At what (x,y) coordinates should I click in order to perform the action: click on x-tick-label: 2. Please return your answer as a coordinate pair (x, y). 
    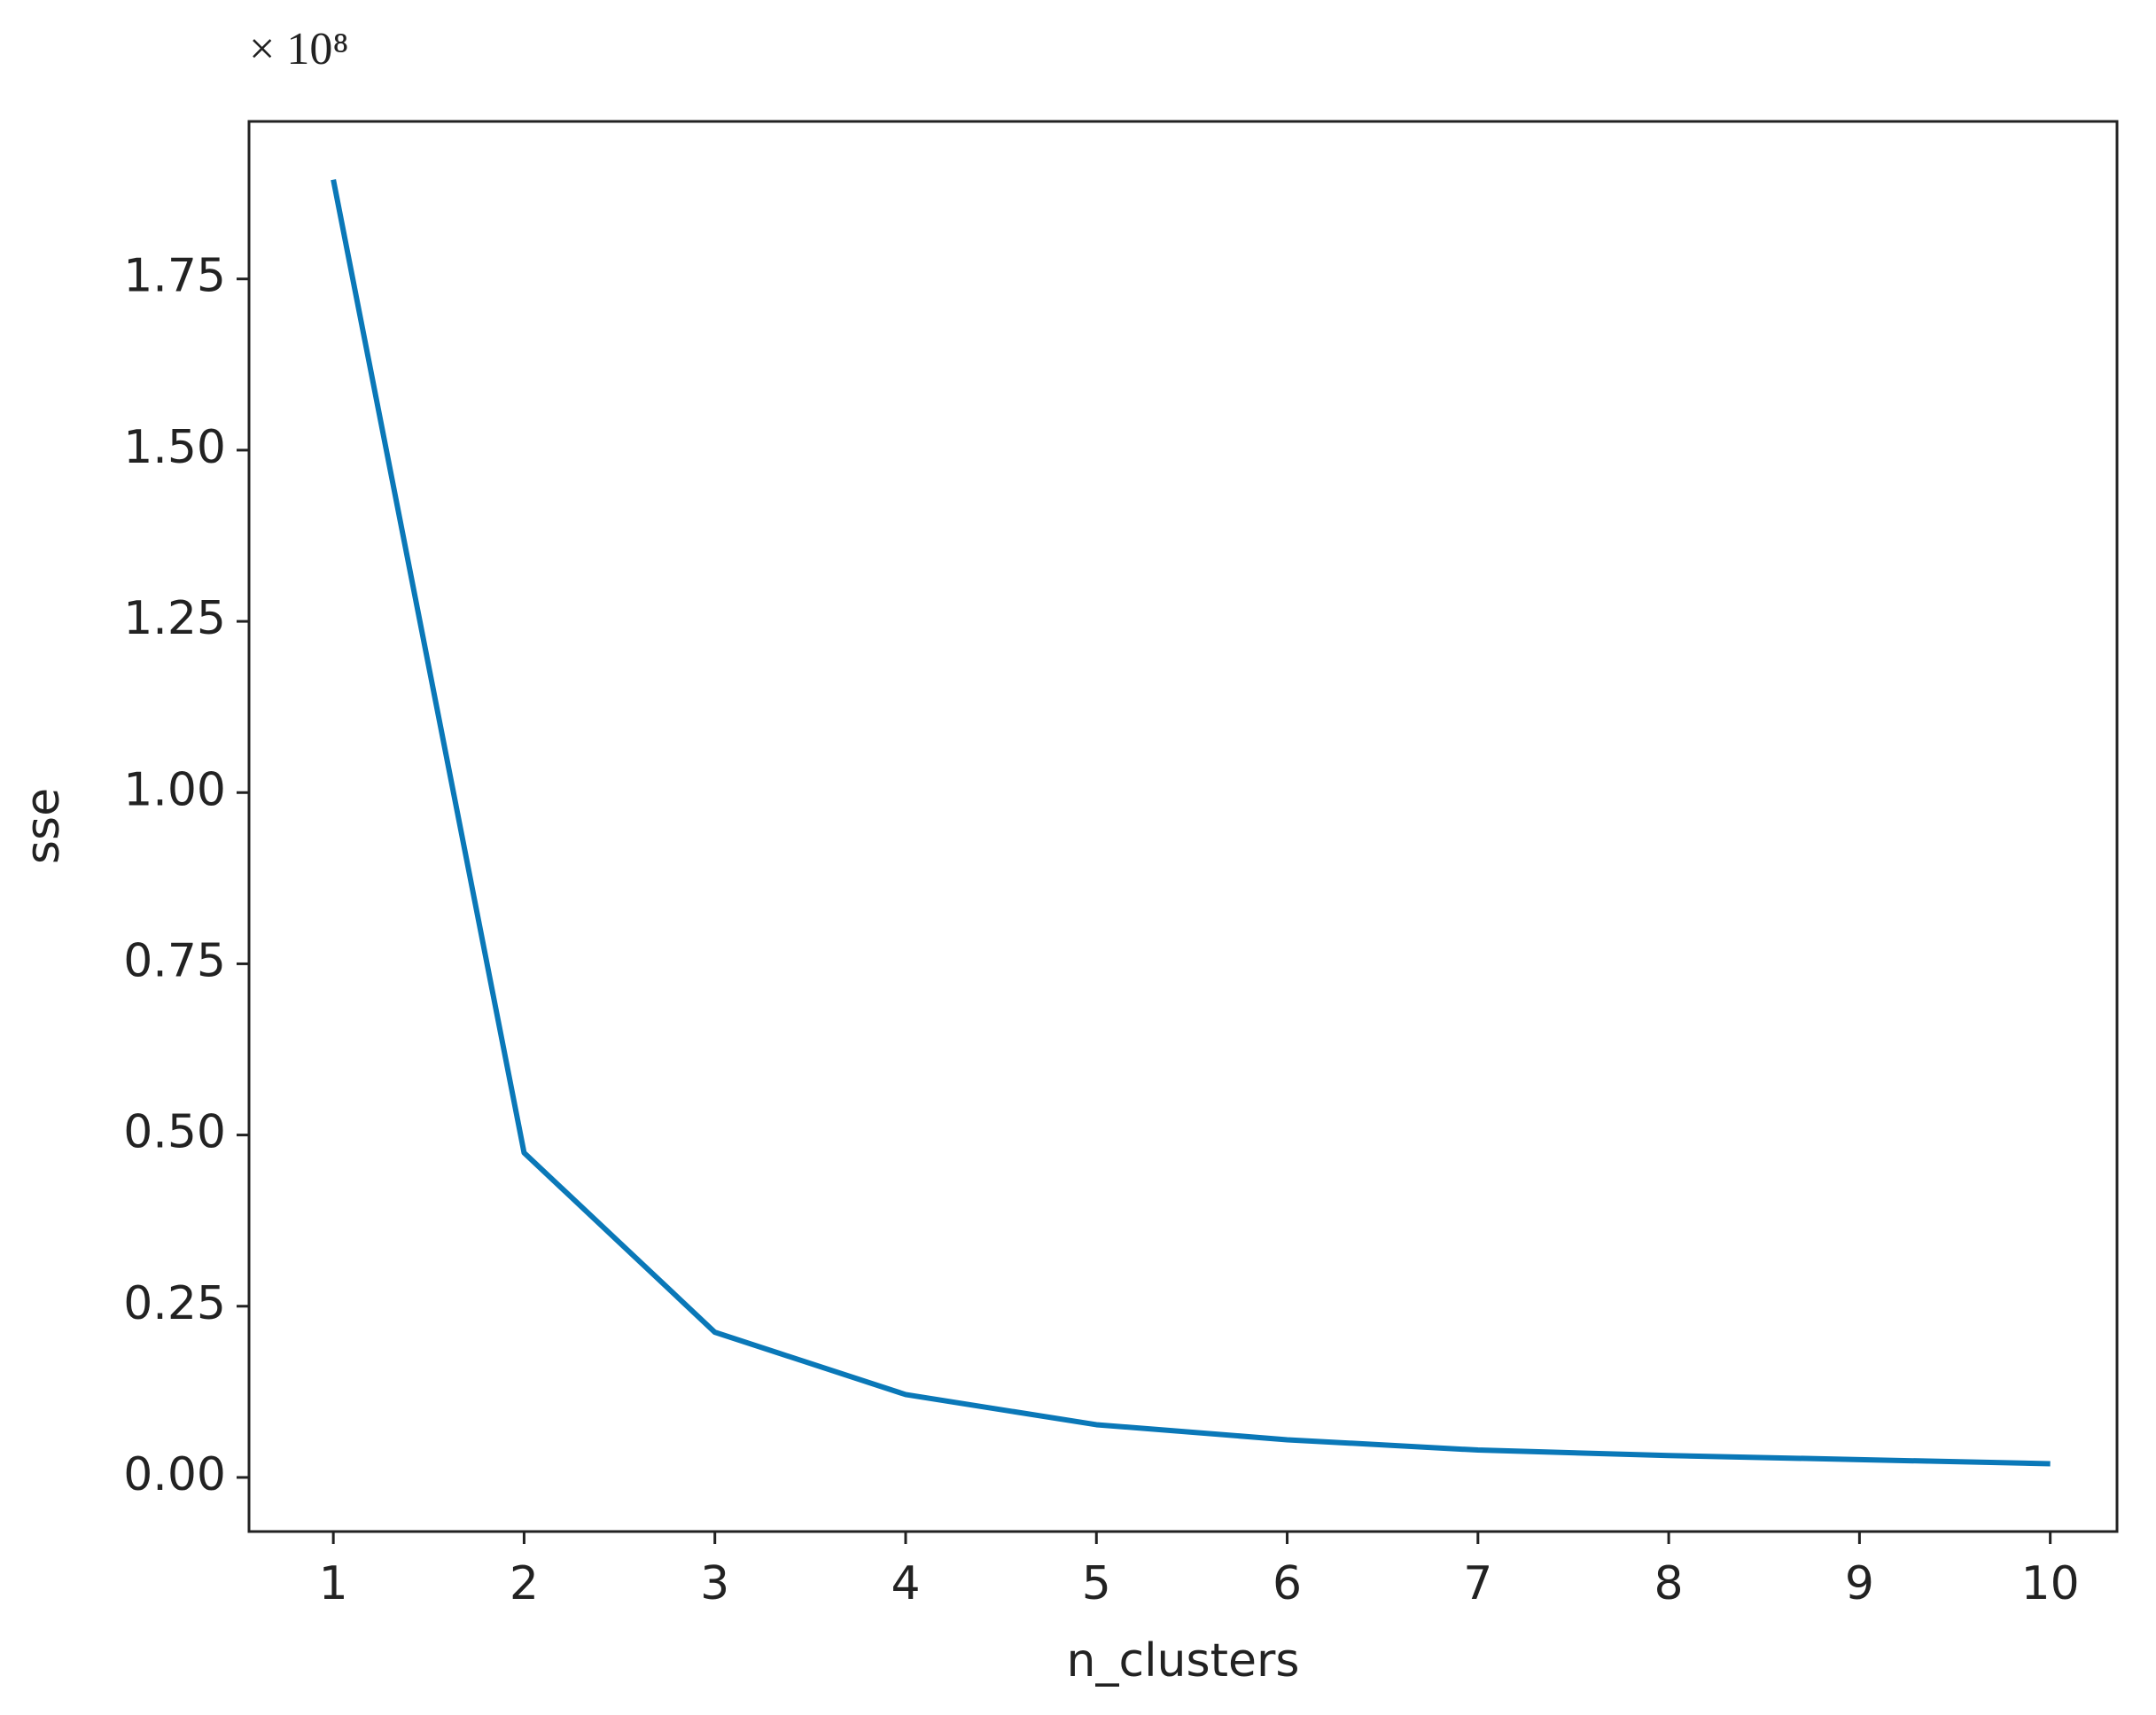
    Looking at the image, I should click on (524, 1584).